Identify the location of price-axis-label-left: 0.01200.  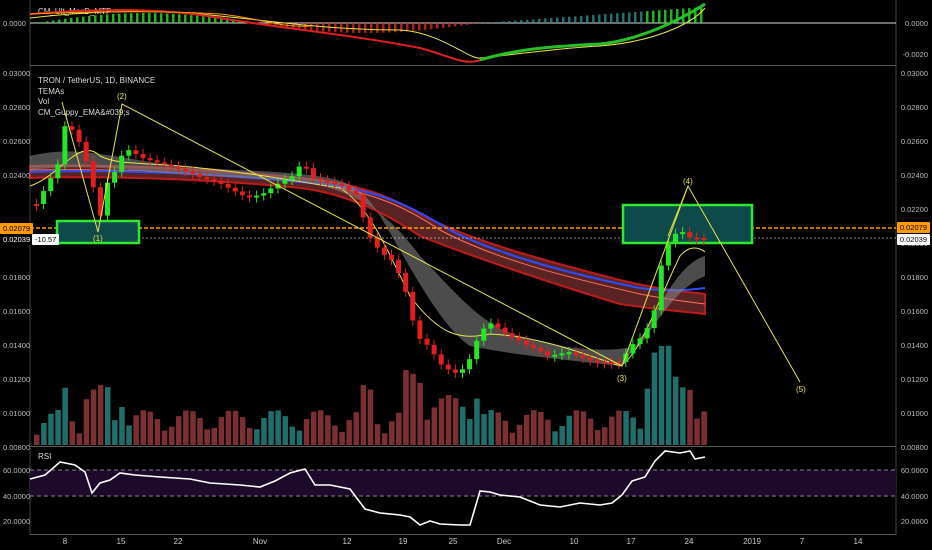
(17, 379).